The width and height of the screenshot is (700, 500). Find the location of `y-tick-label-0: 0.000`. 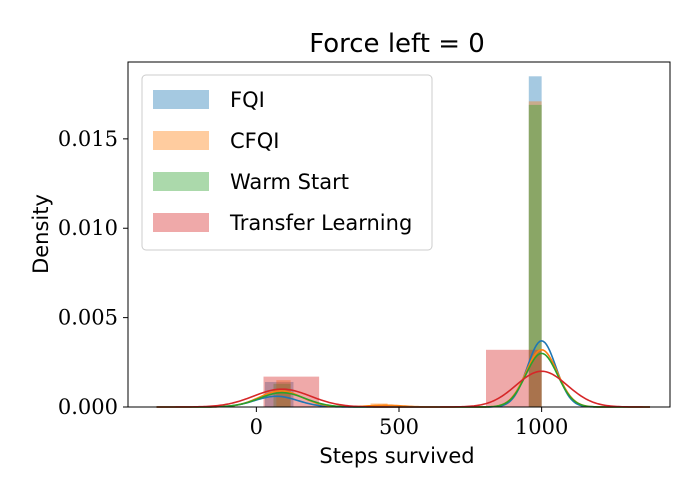

y-tick-label-0: 0.000 is located at coordinates (88, 407).